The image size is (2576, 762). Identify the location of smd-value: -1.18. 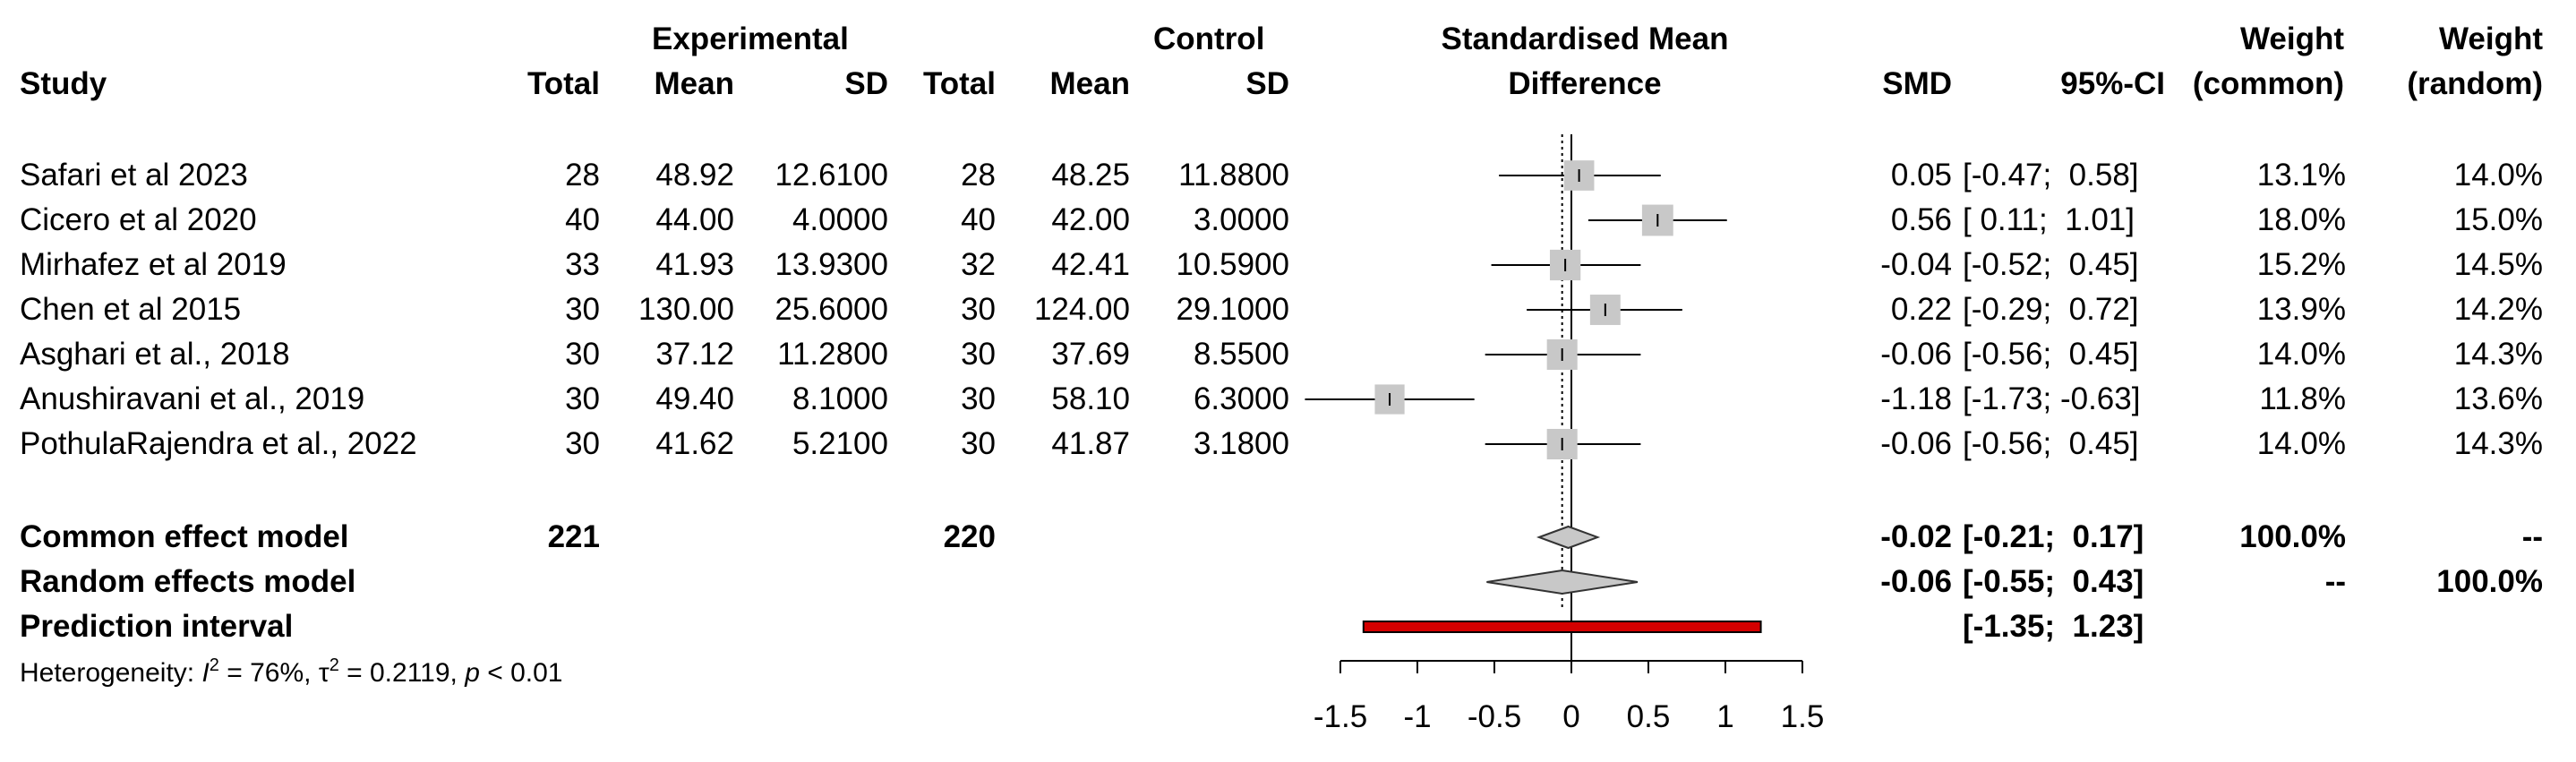
(1916, 398).